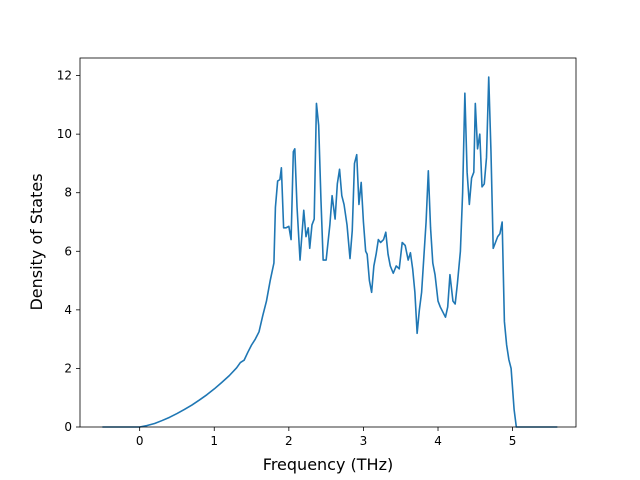  I want to click on y-tick-label: 4, so click(68, 310).